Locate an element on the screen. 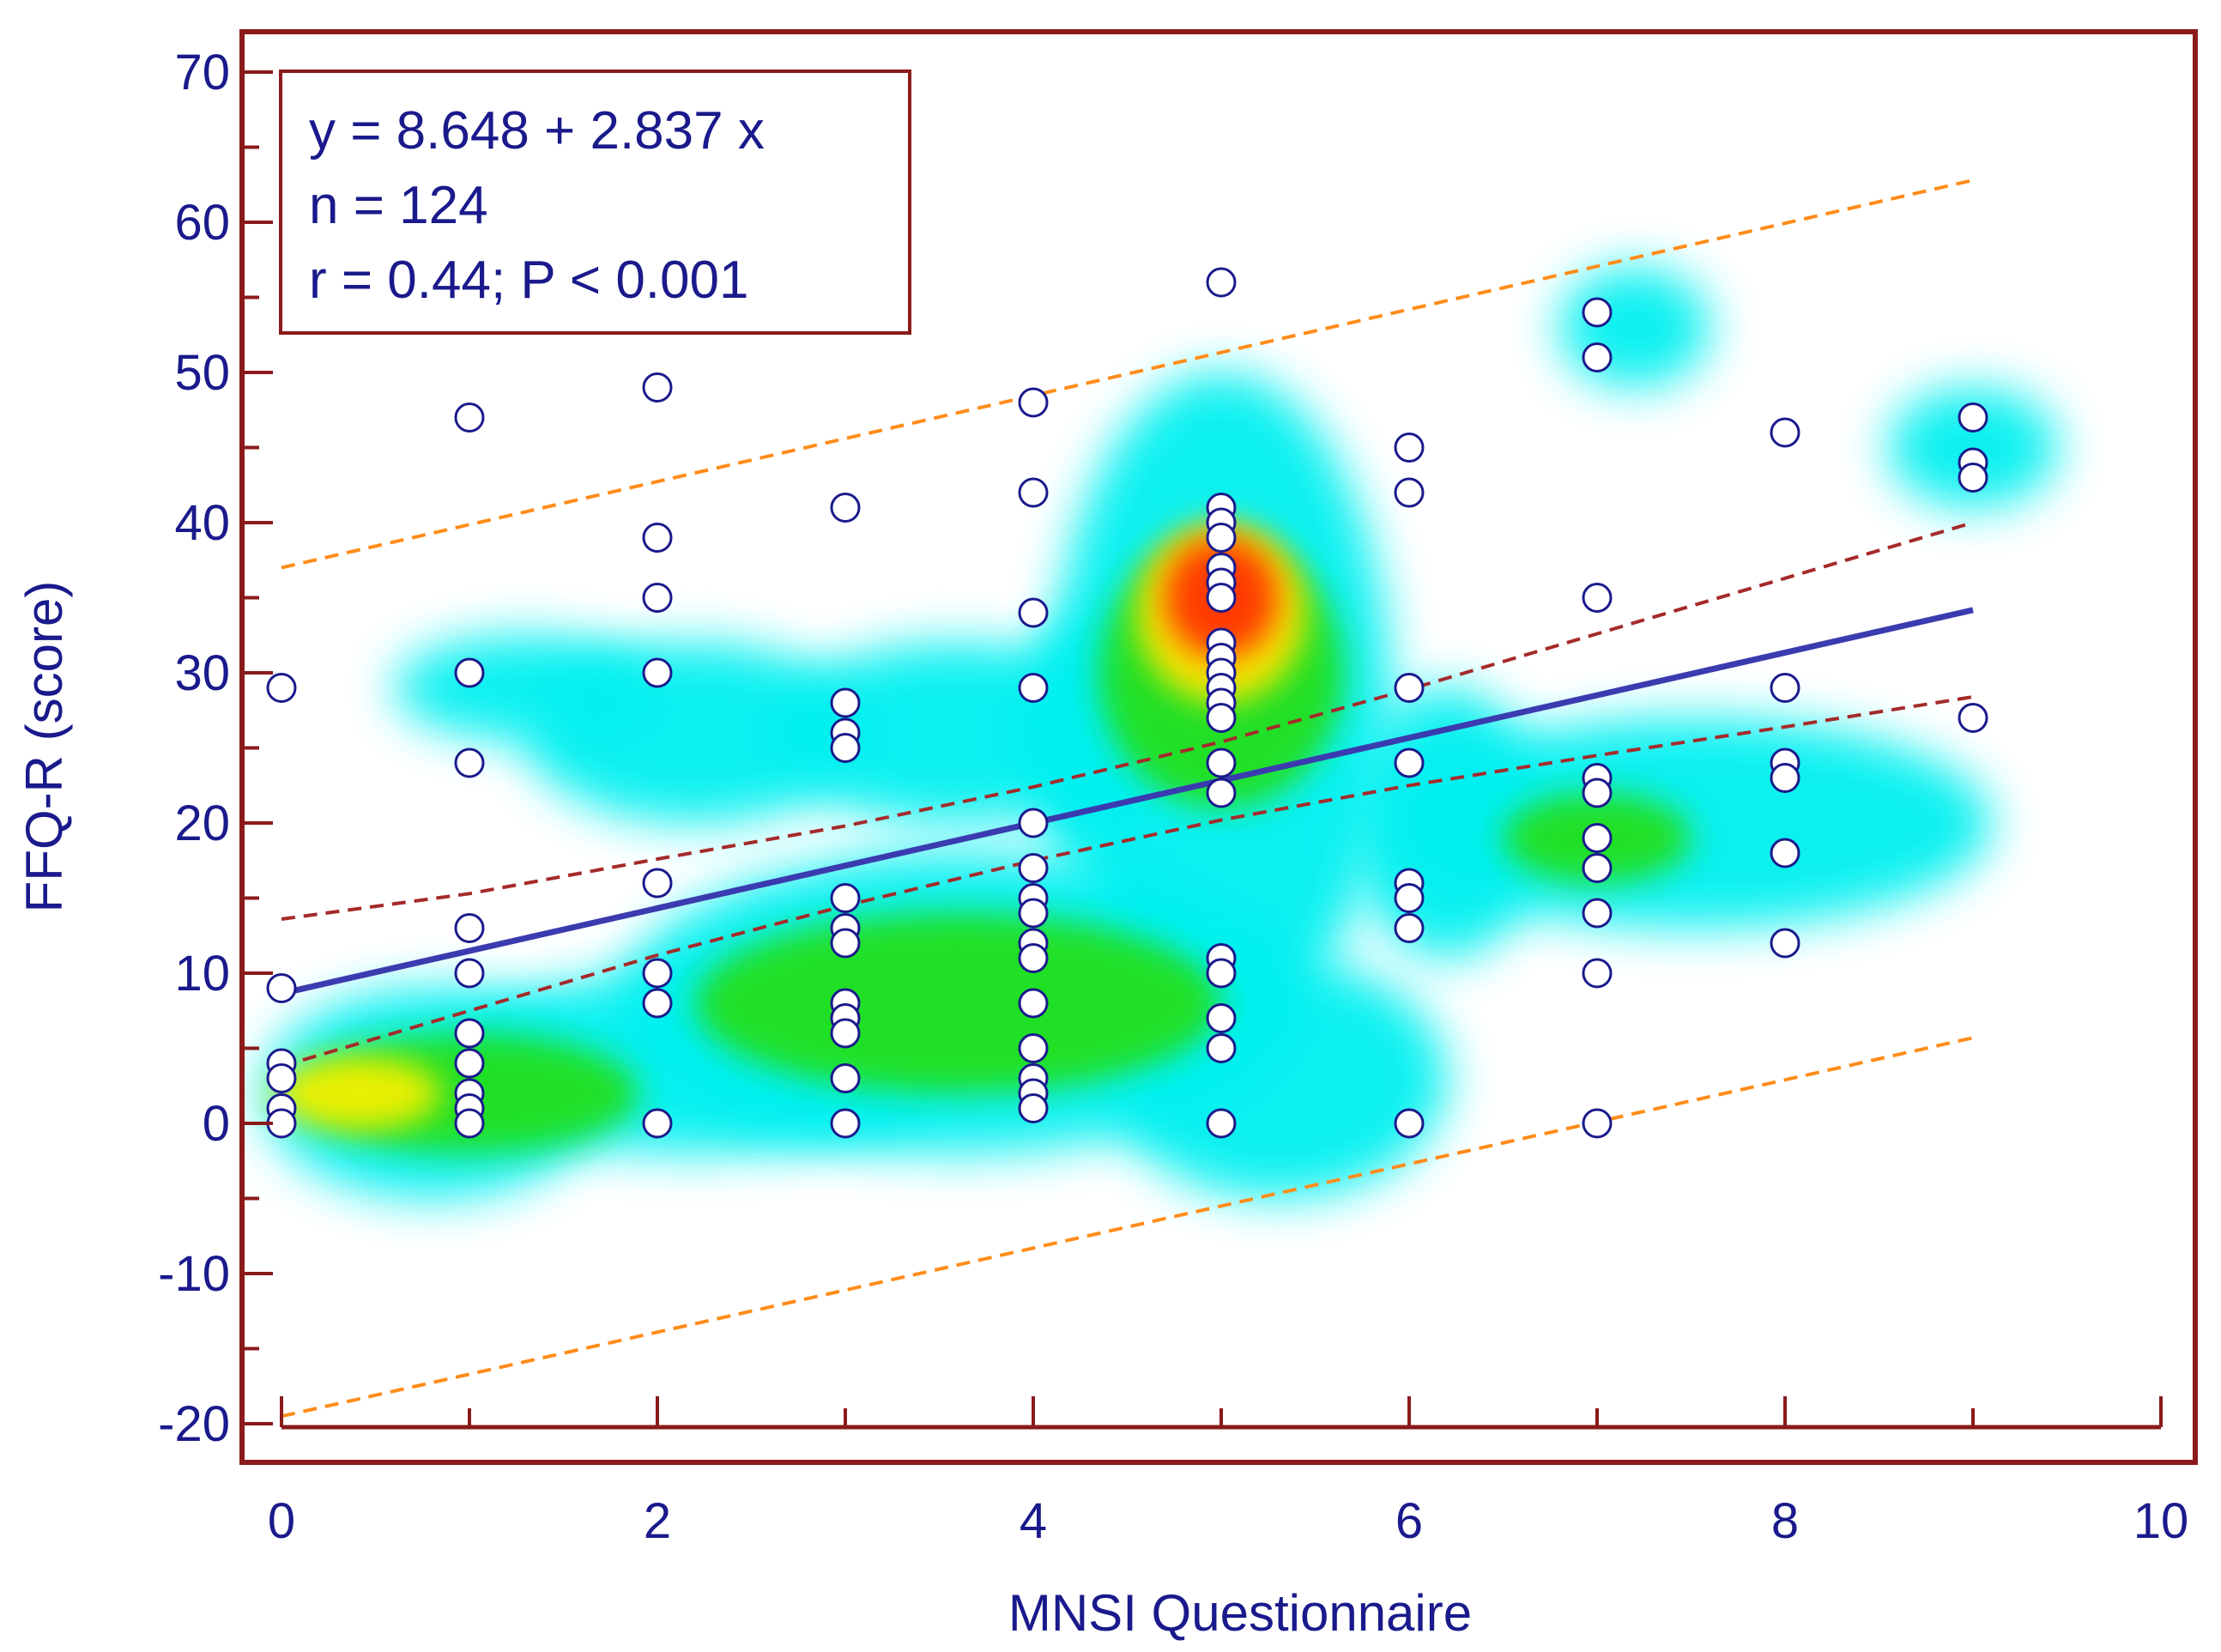 This screenshot has height=1652, width=2221. y-tick-label: 50 is located at coordinates (202, 373).